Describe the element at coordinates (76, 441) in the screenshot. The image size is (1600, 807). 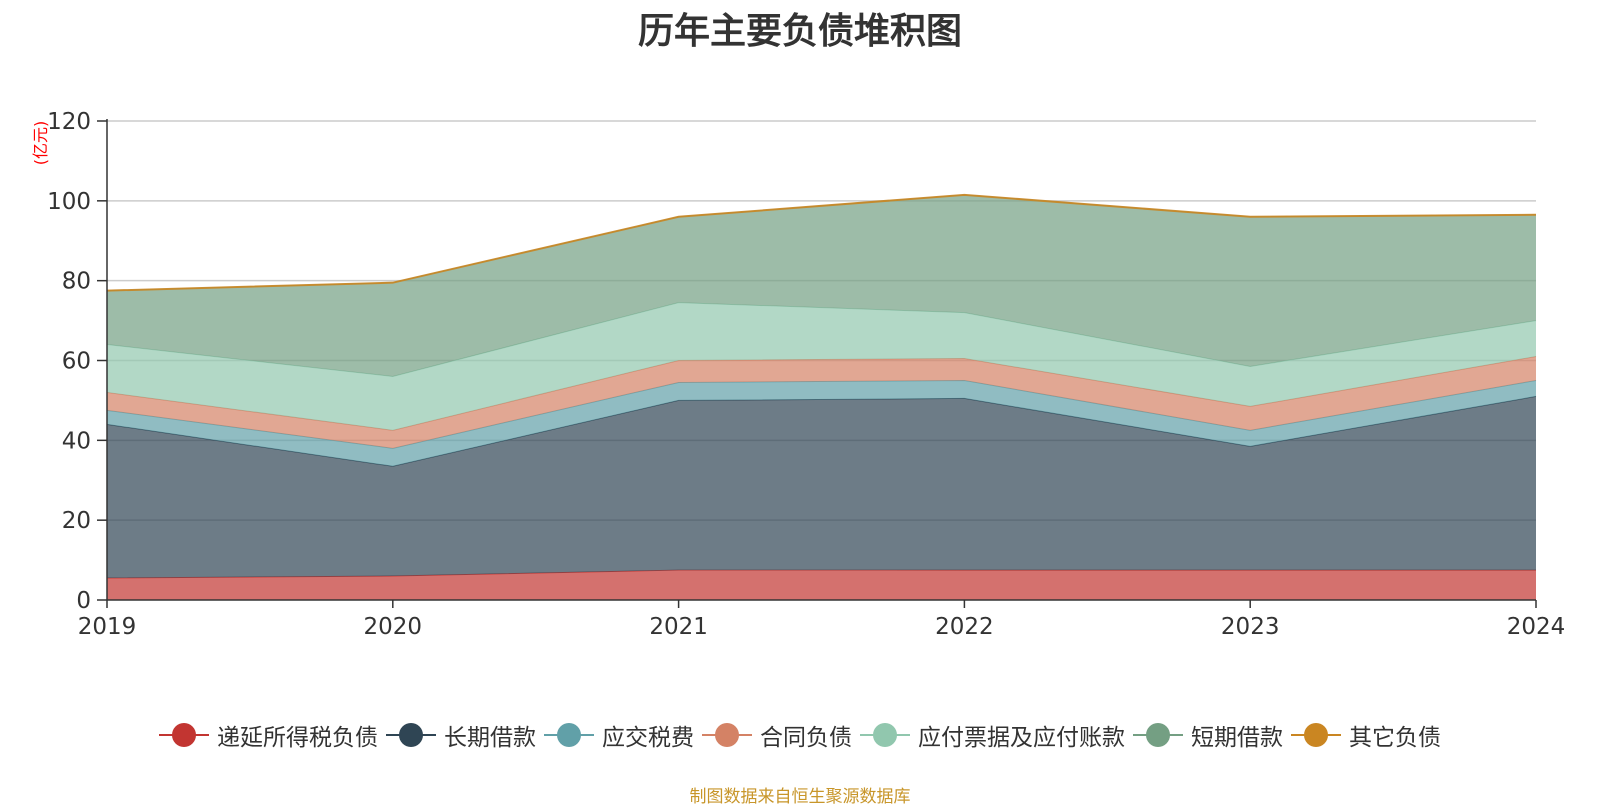
I see `y-tick-label: 40` at that location.